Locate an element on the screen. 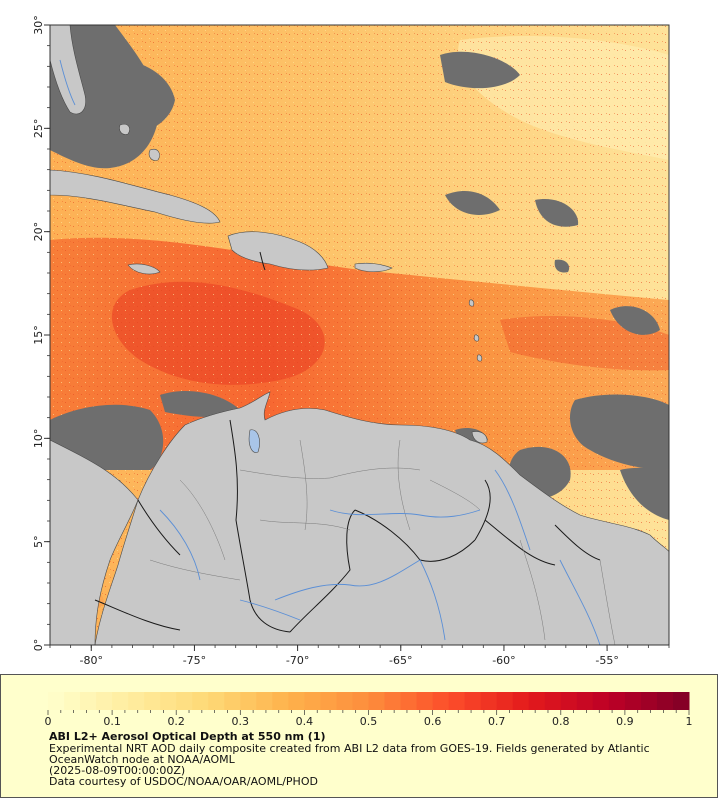  colorbar-minor-ticks is located at coordinates (368, 712).